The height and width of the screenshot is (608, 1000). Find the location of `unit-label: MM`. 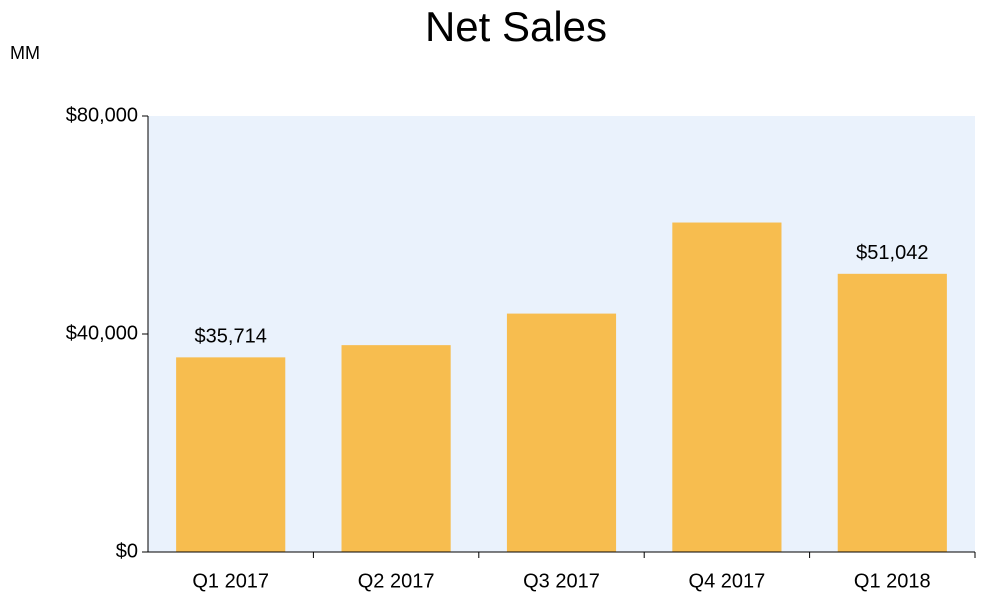

unit-label: MM is located at coordinates (25, 53).